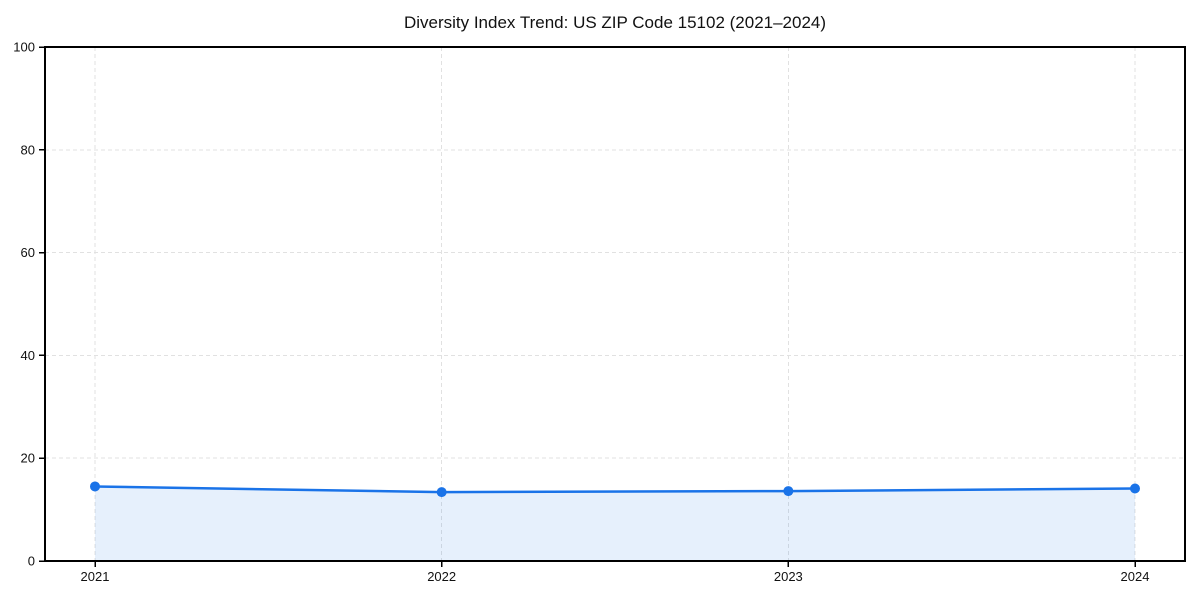 The height and width of the screenshot is (600, 1200). What do you see at coordinates (28, 355) in the screenshot?
I see `y-tick-label: 40` at bounding box center [28, 355].